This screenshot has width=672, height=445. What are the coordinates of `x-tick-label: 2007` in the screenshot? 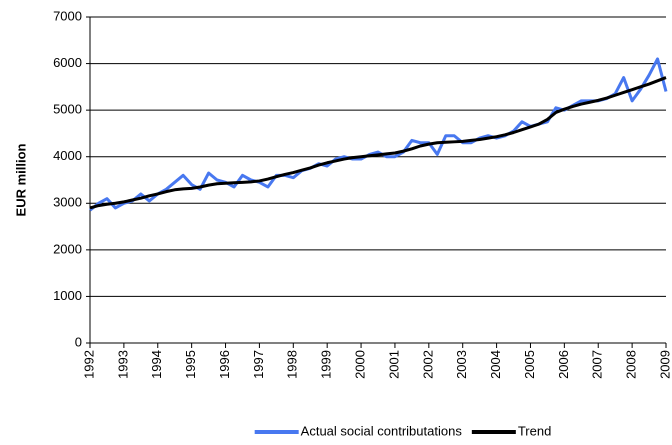 It's located at (597, 364).